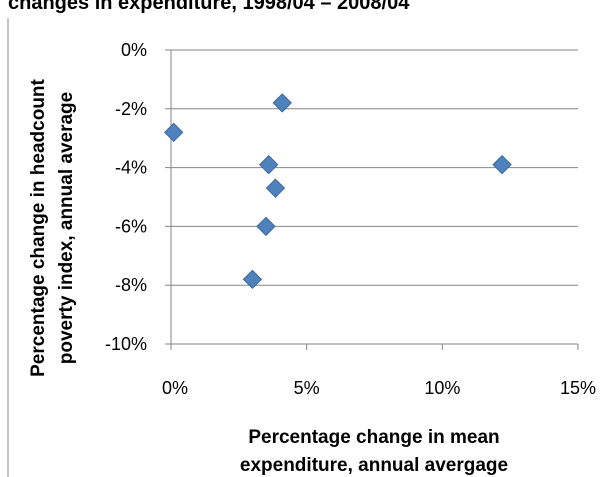  What do you see at coordinates (131, 168) in the screenshot?
I see `y-tick-label: -4%` at bounding box center [131, 168].